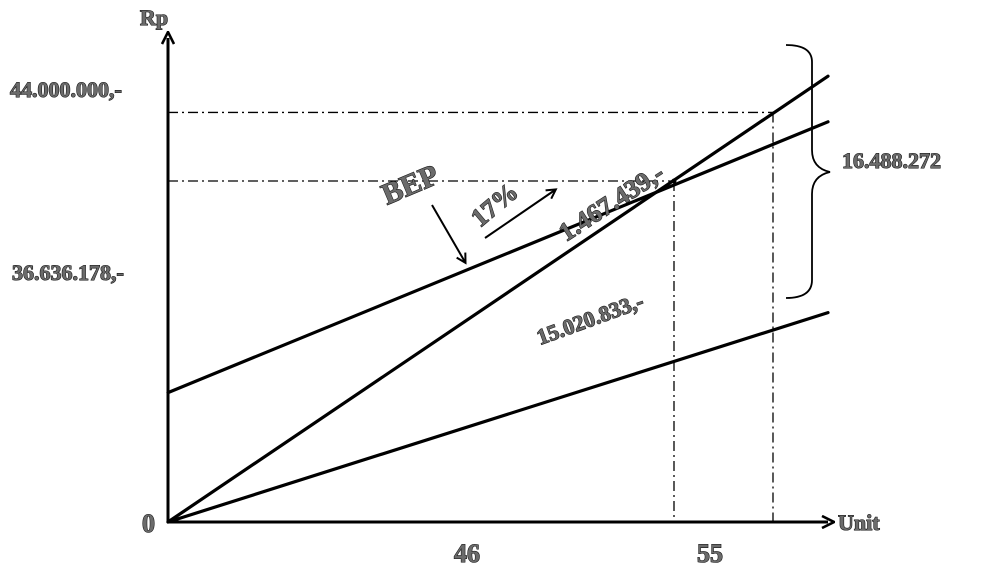 Image resolution: width=987 pixels, height=568 pixels. Describe the element at coordinates (891, 160) in the screenshot. I see `brace-value-label: 16.488.272` at that location.